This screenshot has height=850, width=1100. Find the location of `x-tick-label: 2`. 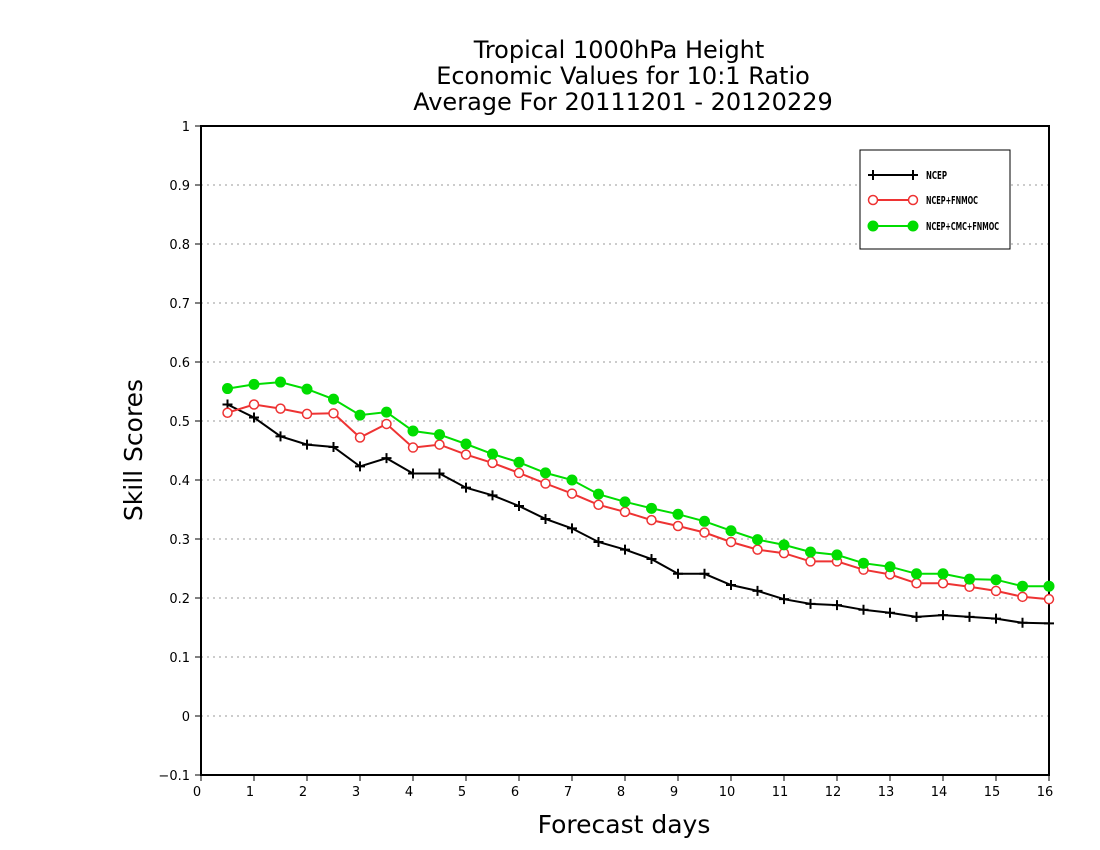

x-tick-label: 2 is located at coordinates (303, 792).